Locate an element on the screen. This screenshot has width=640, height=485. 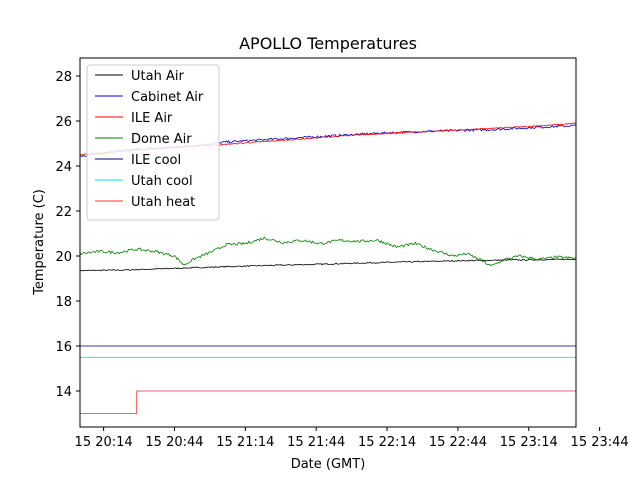
y-tick-label: 16 is located at coordinates (63, 347).